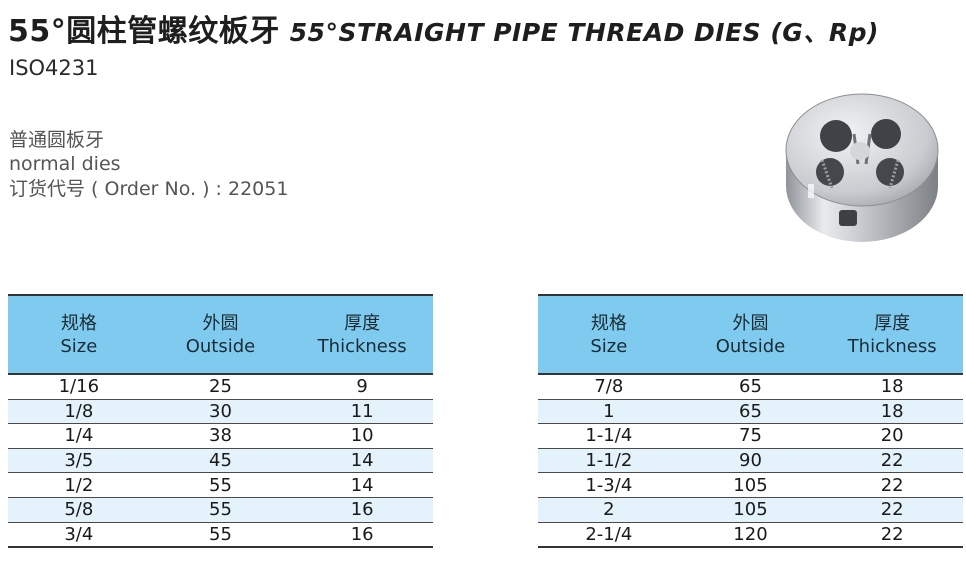  I want to click on table-row: 1-1/4 75 20, so click(750, 436).